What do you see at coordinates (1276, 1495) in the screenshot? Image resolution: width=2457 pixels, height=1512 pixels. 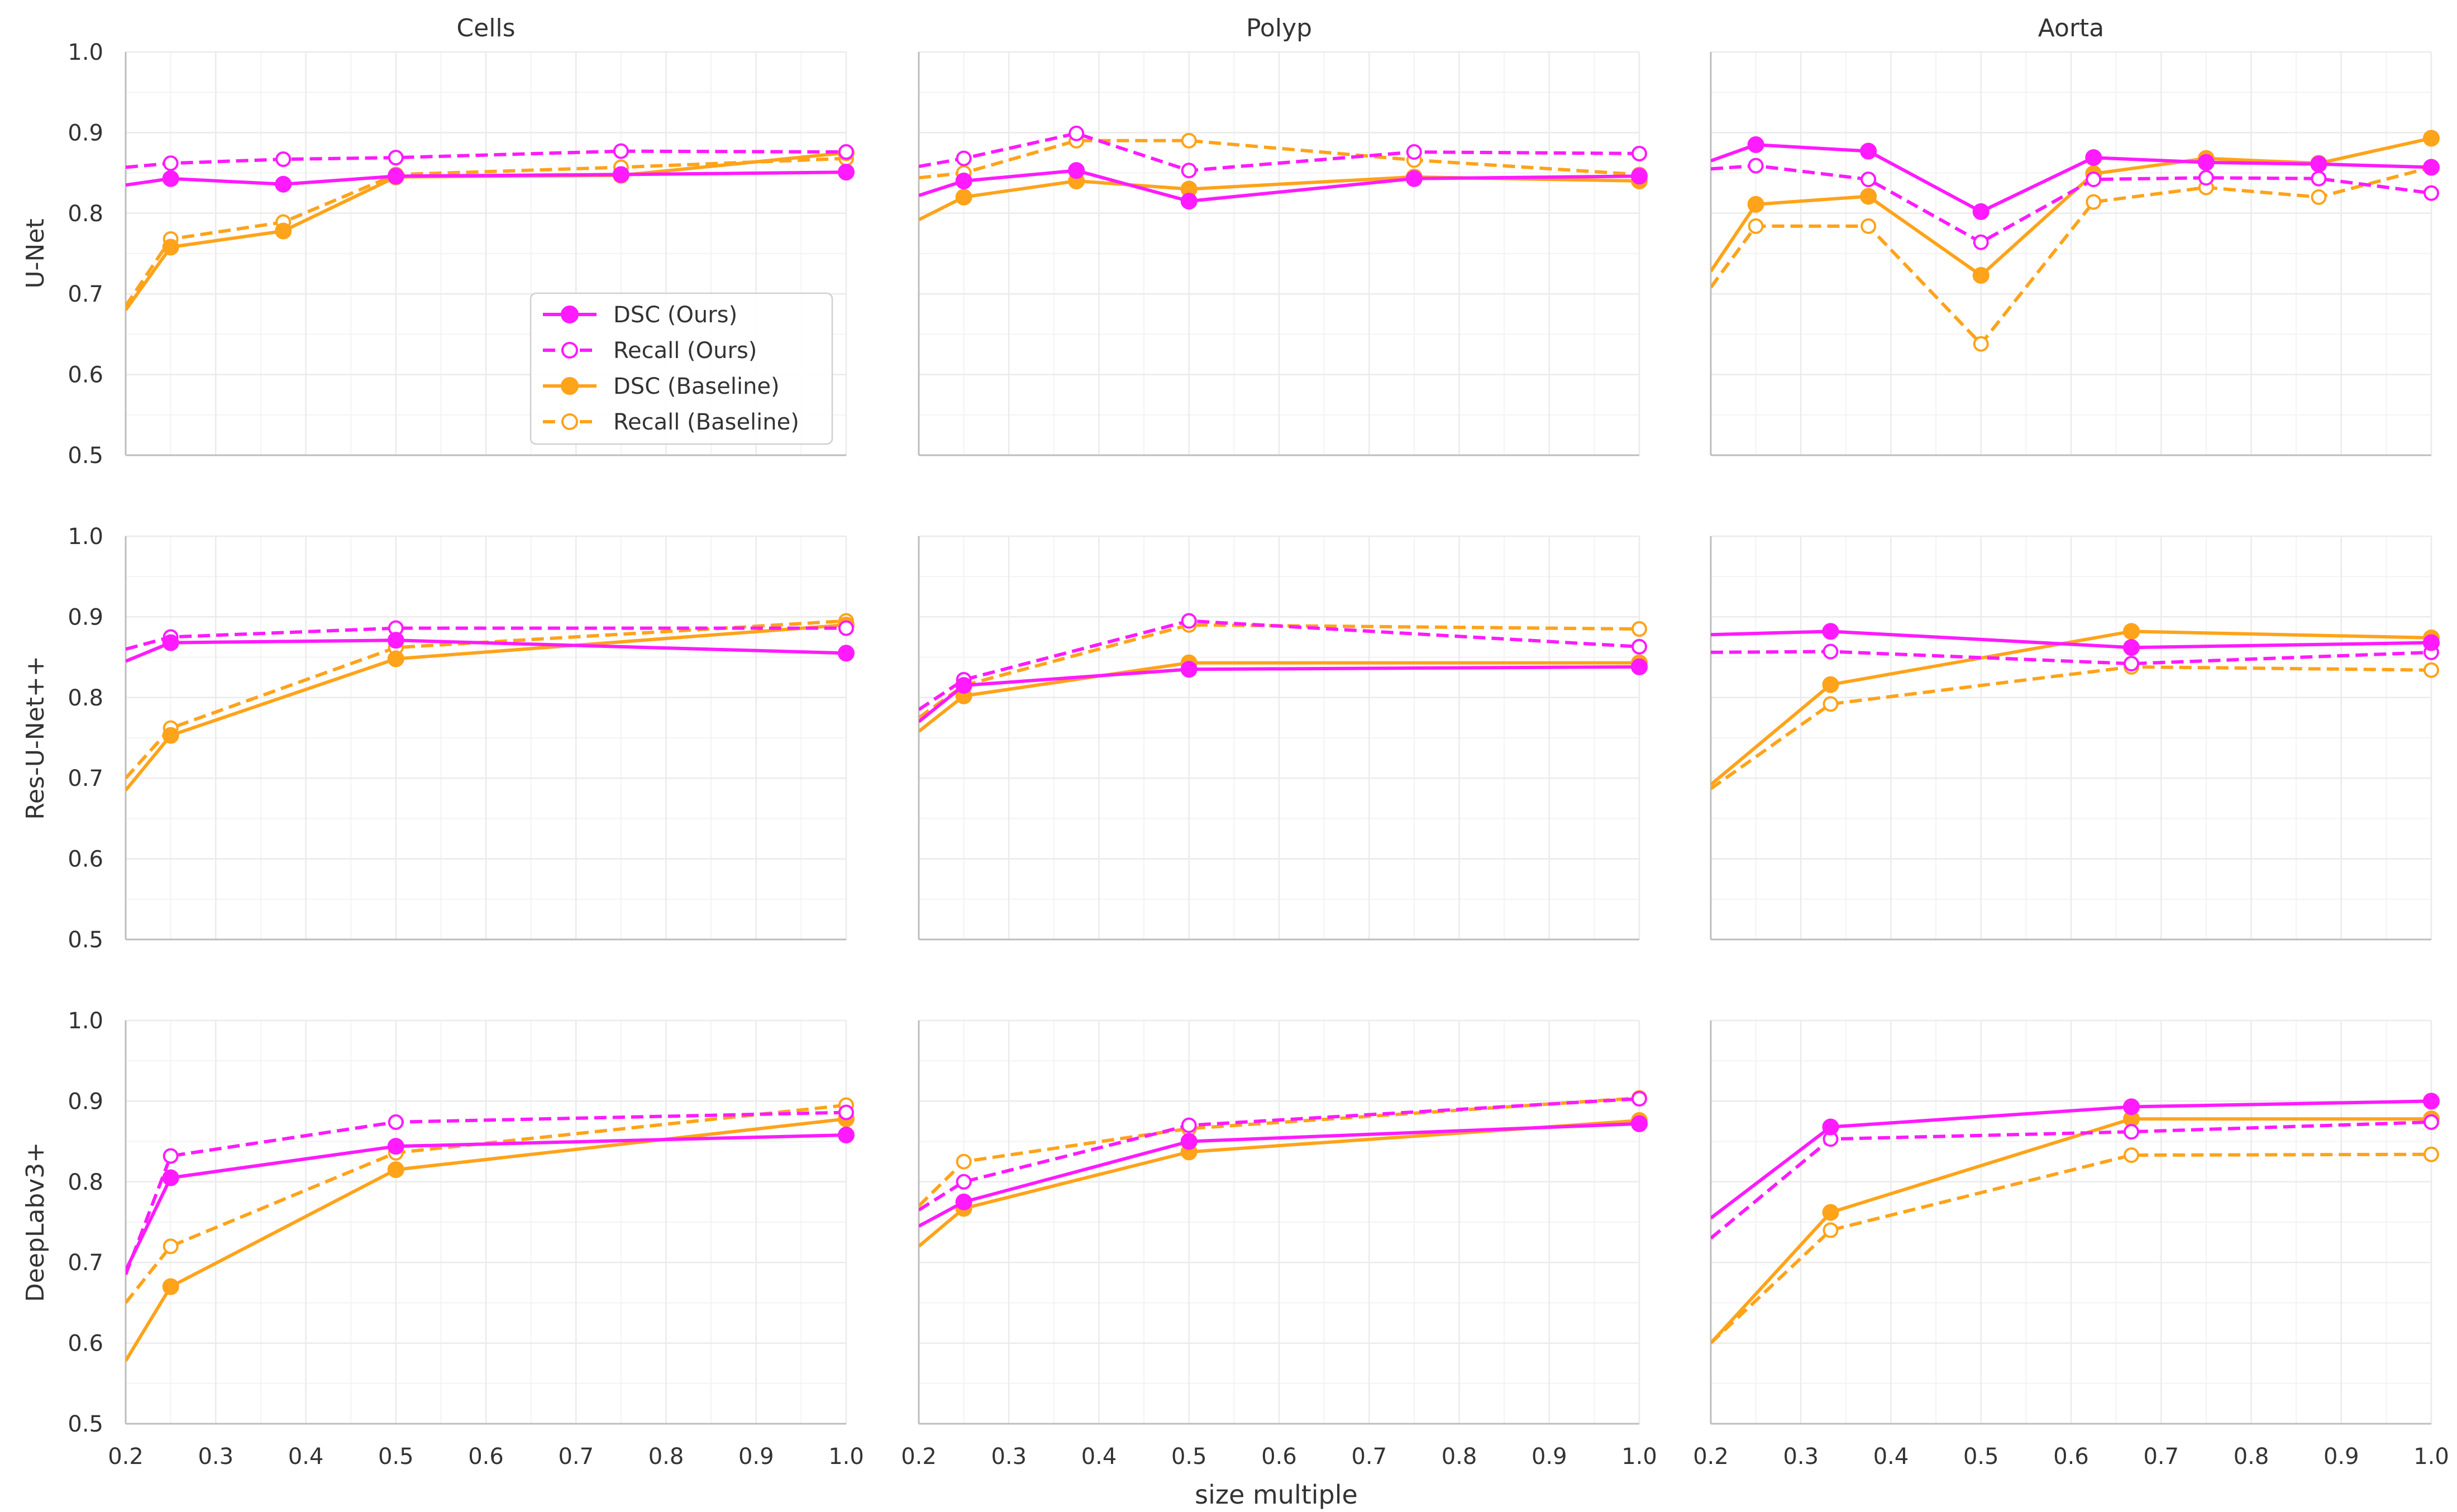 I see `x-axis-label: size multiple` at bounding box center [1276, 1495].